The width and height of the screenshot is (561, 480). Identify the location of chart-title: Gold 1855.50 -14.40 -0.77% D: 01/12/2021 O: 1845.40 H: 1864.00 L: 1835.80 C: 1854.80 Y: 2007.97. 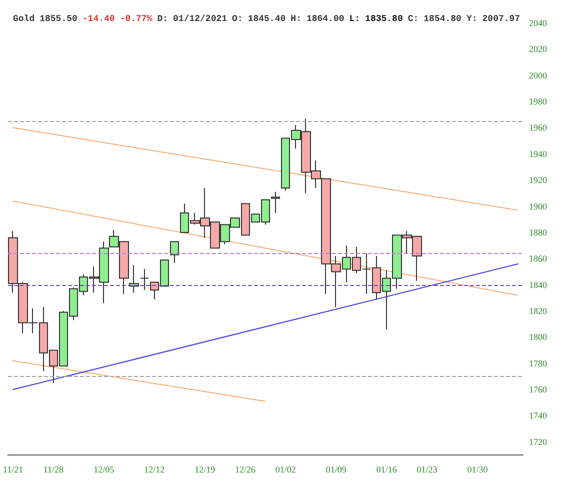
(266, 19).